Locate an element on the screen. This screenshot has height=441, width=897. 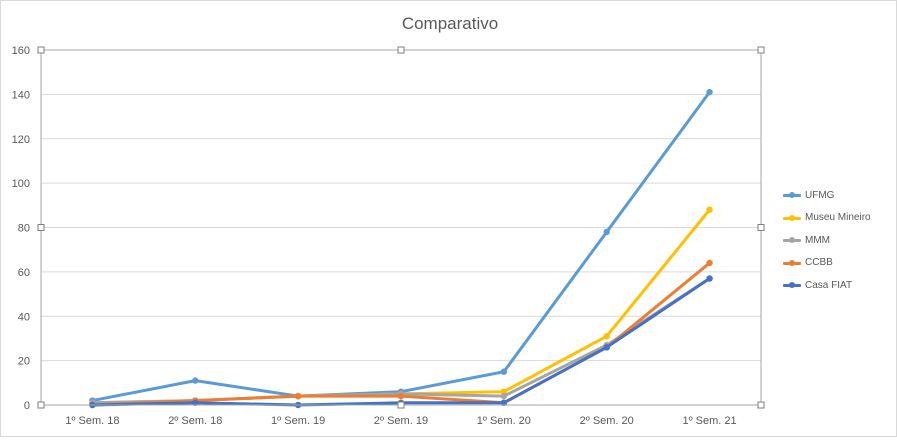
x-tick-label: 1º Sem. 19 is located at coordinates (298, 421).